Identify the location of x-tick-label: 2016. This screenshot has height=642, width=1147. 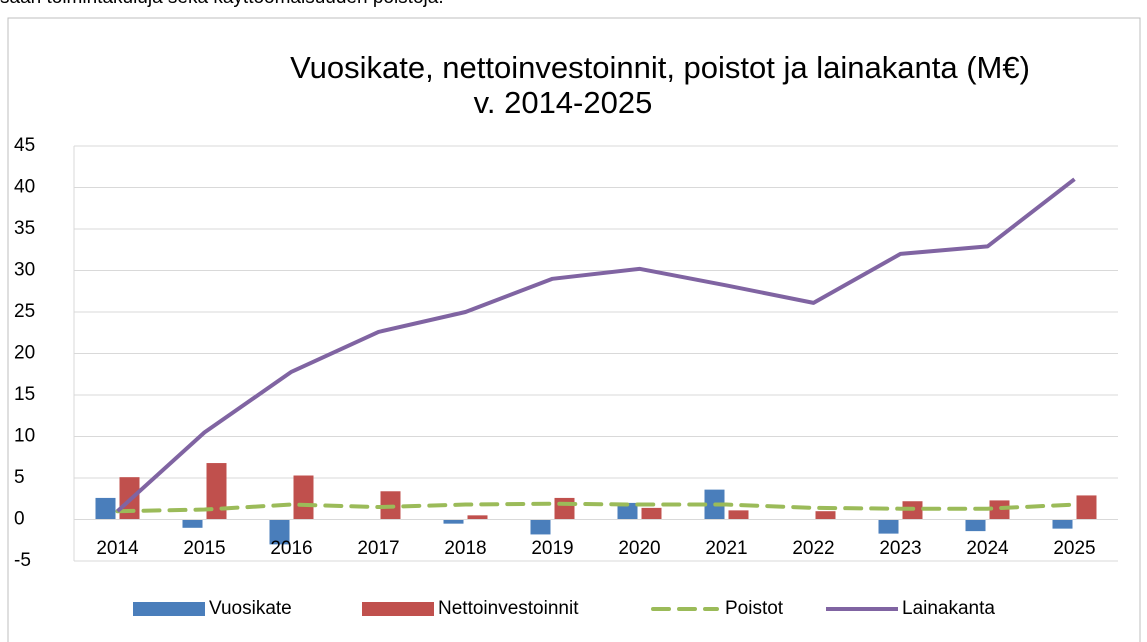
(291, 548).